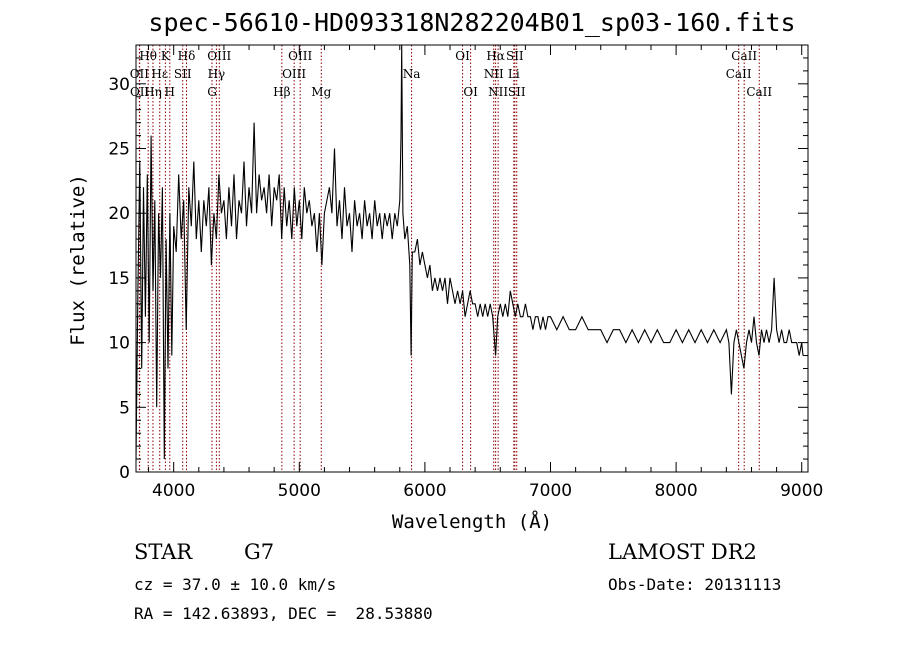 The width and height of the screenshot is (900, 649). What do you see at coordinates (153, 92) in the screenshot?
I see `line-marker-label: Hη` at bounding box center [153, 92].